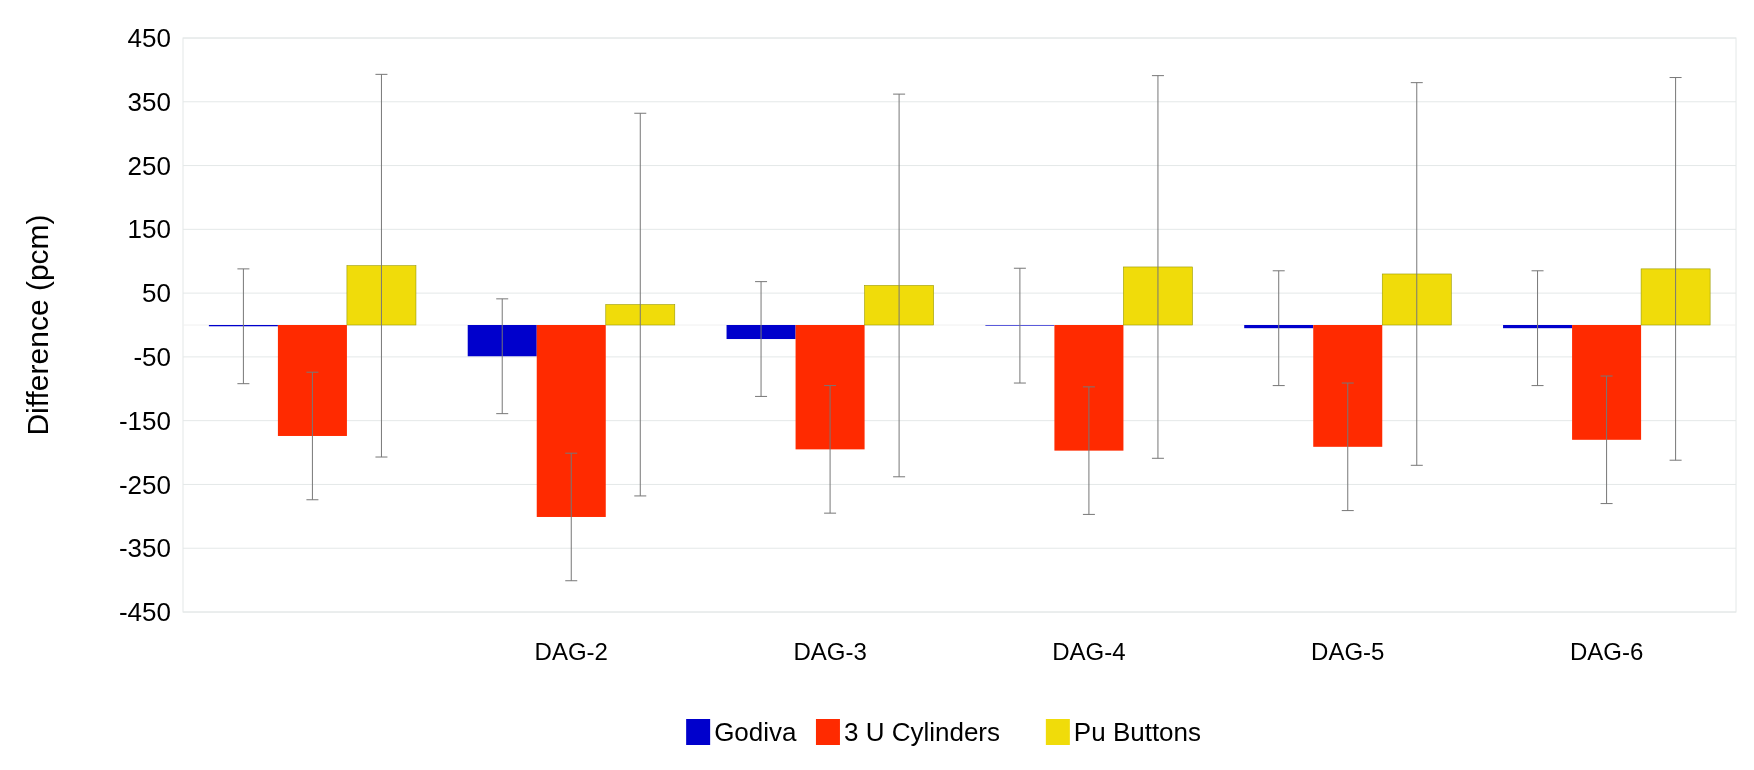  I want to click on legend-label: Godiva, so click(756, 732).